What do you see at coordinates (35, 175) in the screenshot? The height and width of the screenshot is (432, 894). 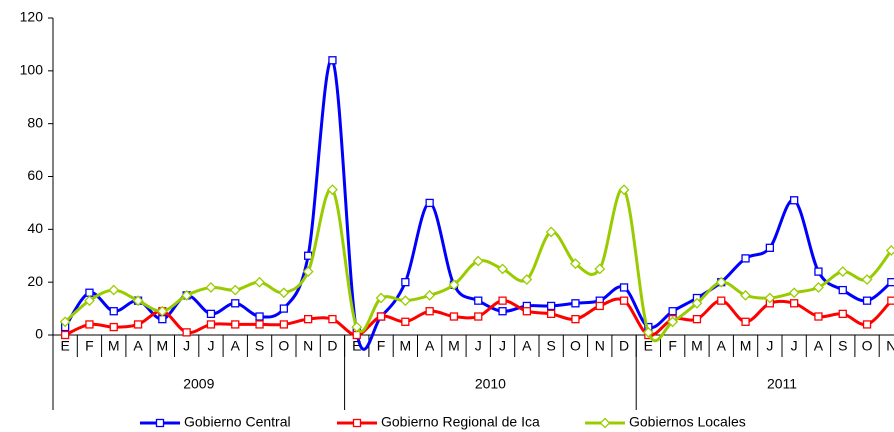 I see `y-tick-label: 60` at bounding box center [35, 175].